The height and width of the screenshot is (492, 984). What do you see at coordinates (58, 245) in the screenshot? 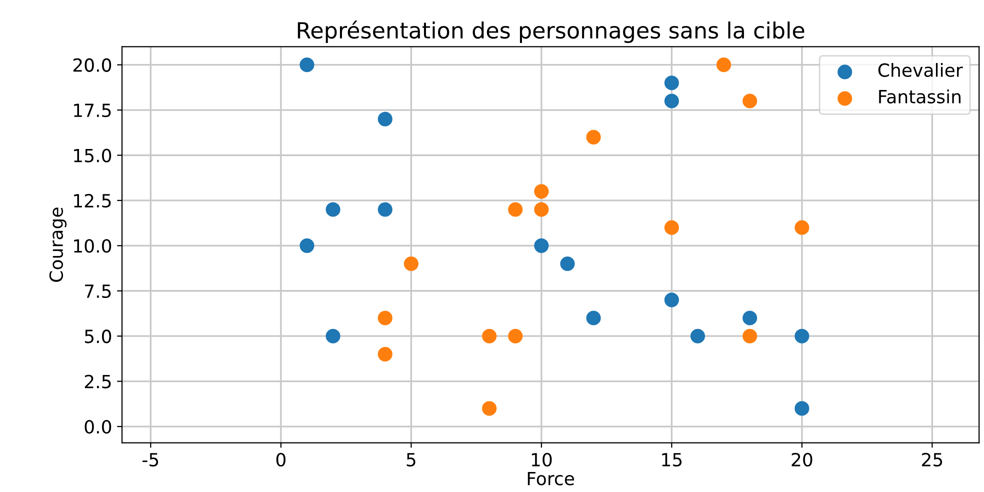
I see `y-axis-title: Courage` at bounding box center [58, 245].